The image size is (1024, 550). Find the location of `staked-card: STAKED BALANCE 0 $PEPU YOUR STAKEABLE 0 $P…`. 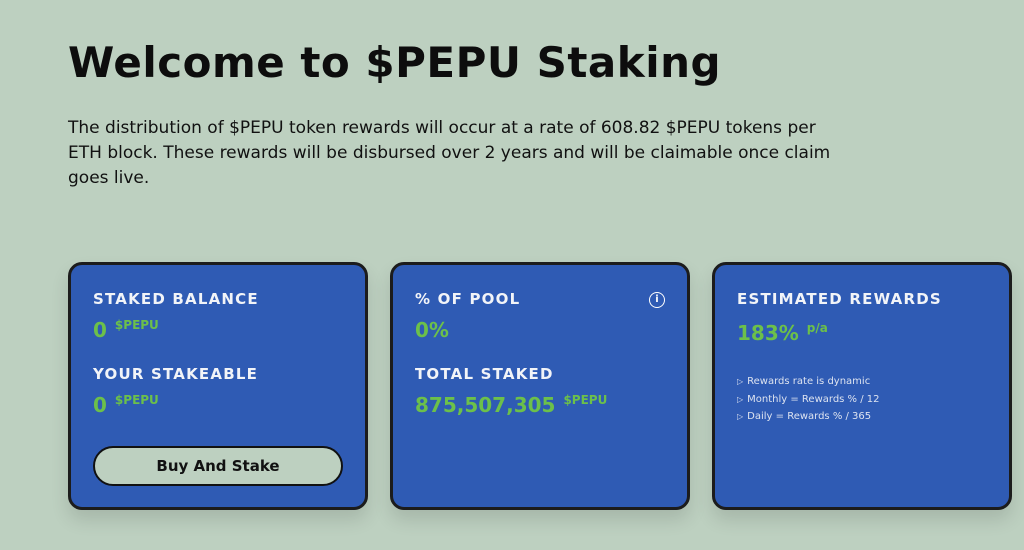

staked-card: STAKED BALANCE 0 $PEPU YOUR STAKEABLE 0 $P… is located at coordinates (218, 386).